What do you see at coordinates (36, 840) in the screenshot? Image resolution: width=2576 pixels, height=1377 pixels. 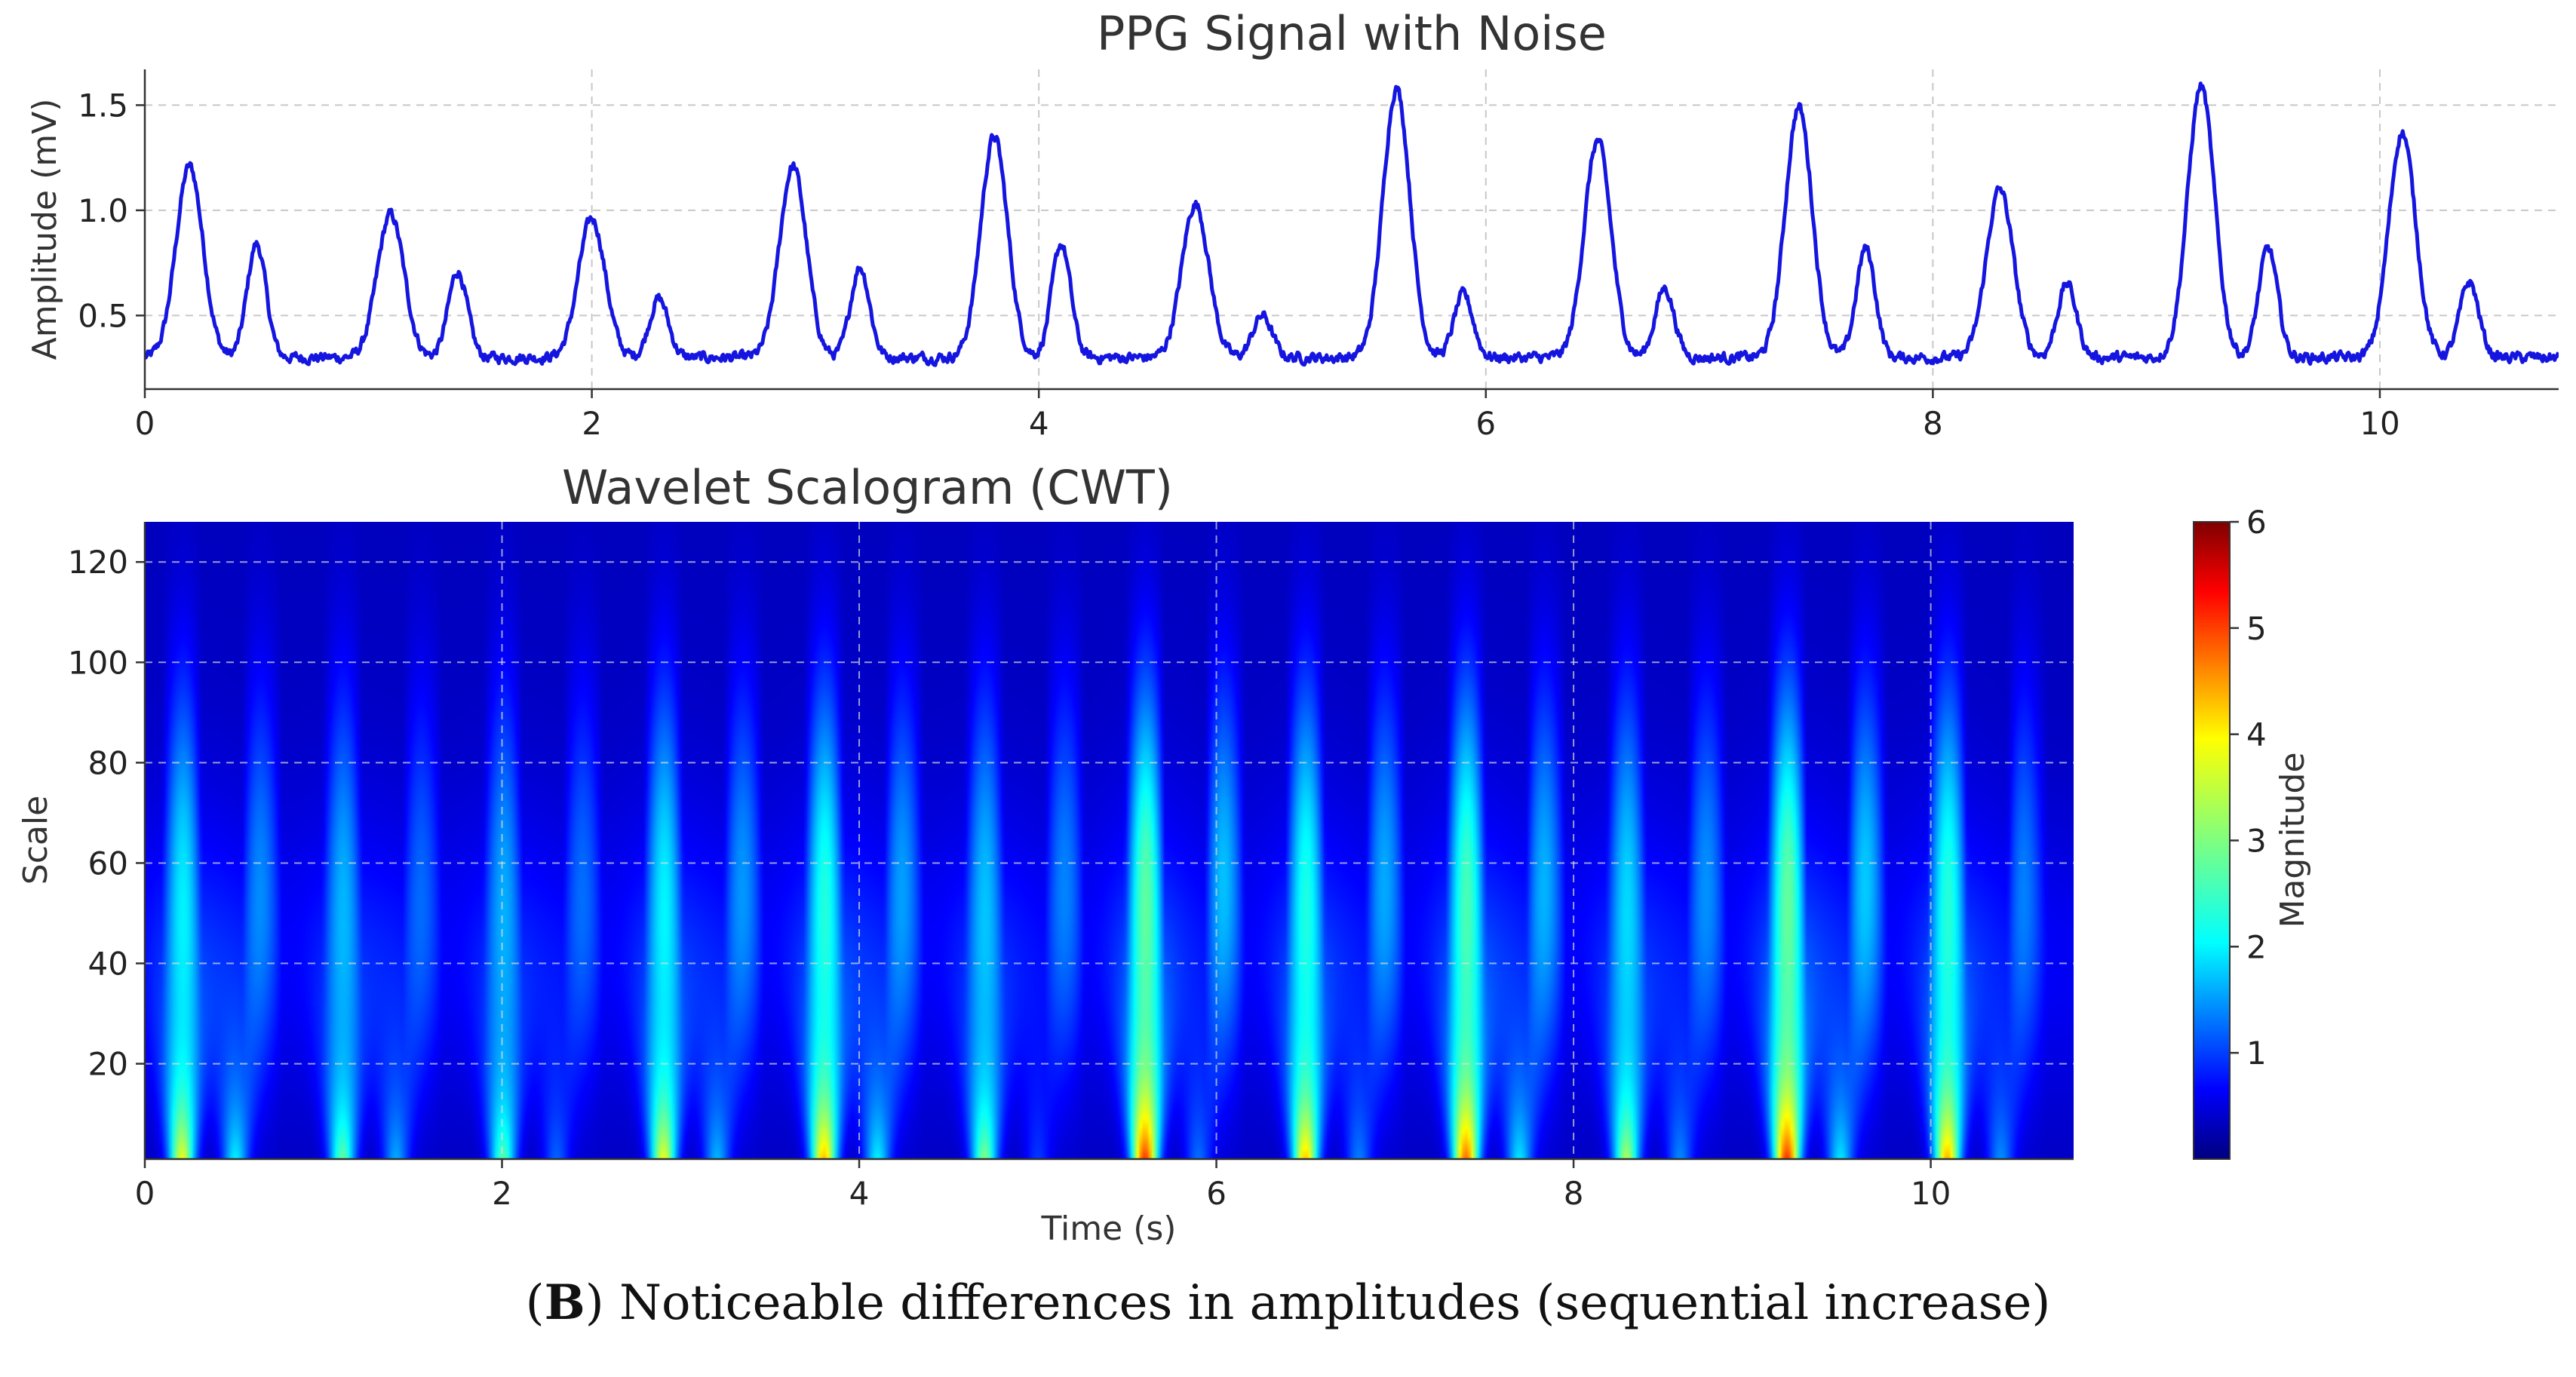 I see `scalogram-y-axis-label: Scale` at bounding box center [36, 840].